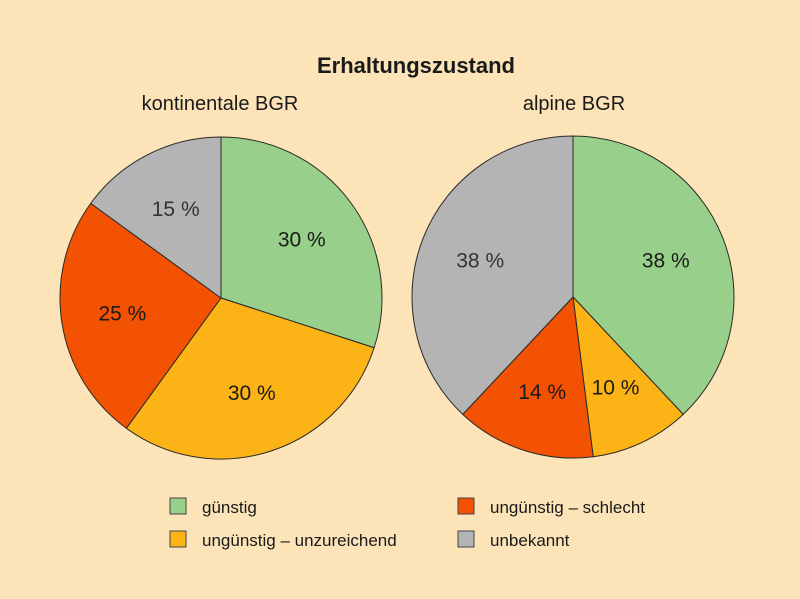 The image size is (800, 599). What do you see at coordinates (466, 506) in the screenshot?
I see `legend-swatch-schlecht` at bounding box center [466, 506].